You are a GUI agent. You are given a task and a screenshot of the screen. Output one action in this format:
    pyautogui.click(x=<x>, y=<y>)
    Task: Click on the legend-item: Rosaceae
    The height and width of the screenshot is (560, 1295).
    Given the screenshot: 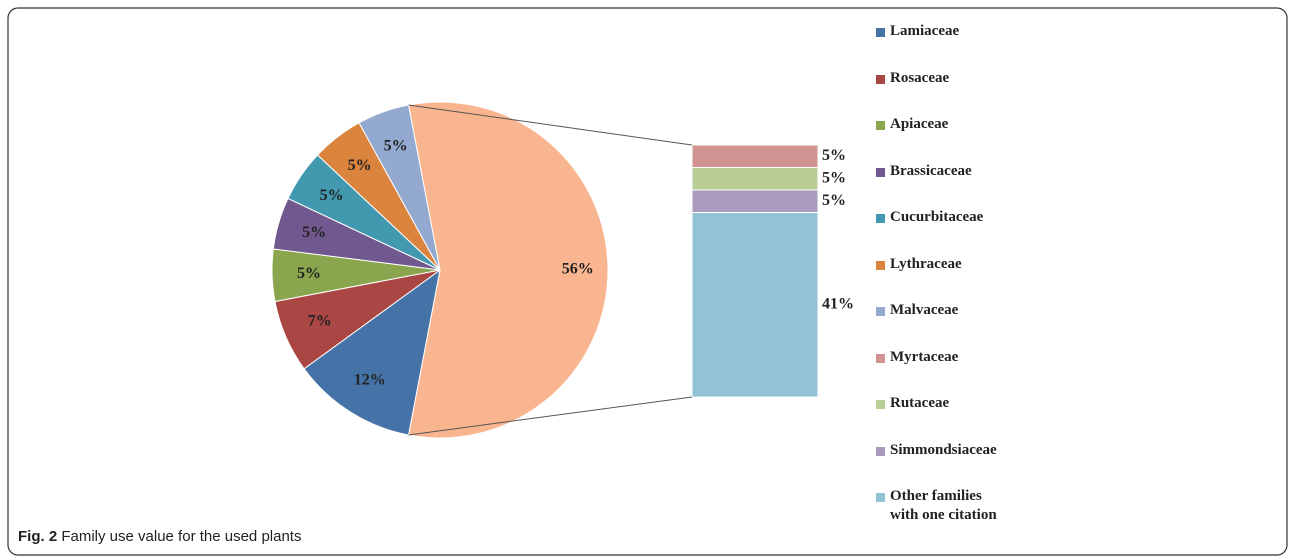 What is the action you would take?
    pyautogui.click(x=936, y=92)
    